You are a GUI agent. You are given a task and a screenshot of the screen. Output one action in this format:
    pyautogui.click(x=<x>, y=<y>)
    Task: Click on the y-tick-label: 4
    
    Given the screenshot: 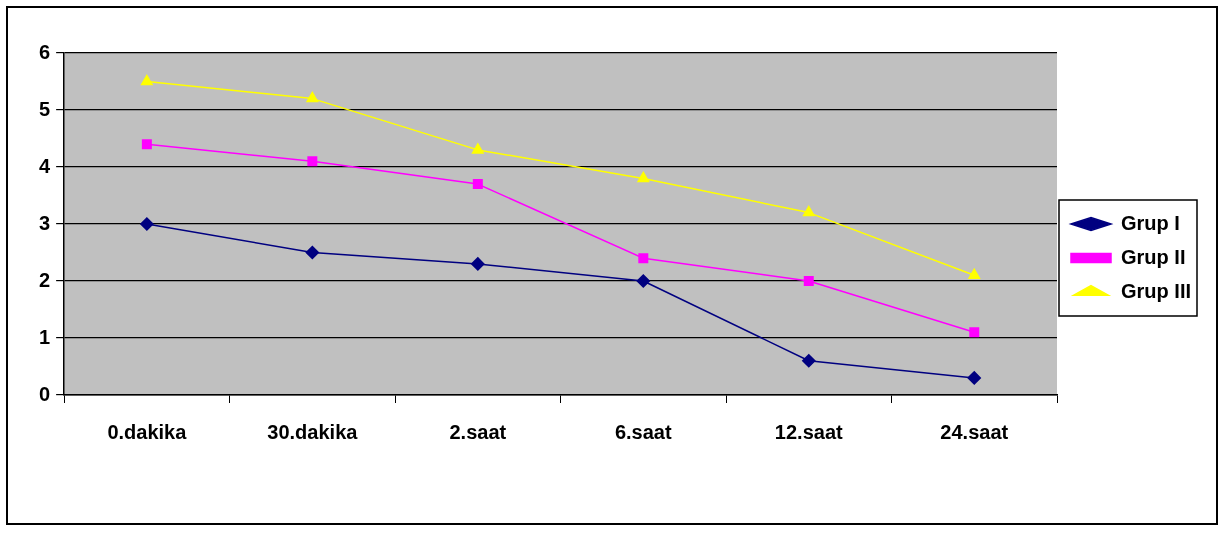 What is the action you would take?
    pyautogui.click(x=45, y=165)
    